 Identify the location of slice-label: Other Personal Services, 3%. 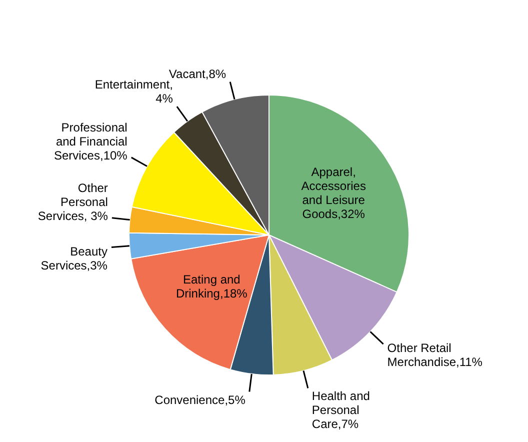
(73, 201).